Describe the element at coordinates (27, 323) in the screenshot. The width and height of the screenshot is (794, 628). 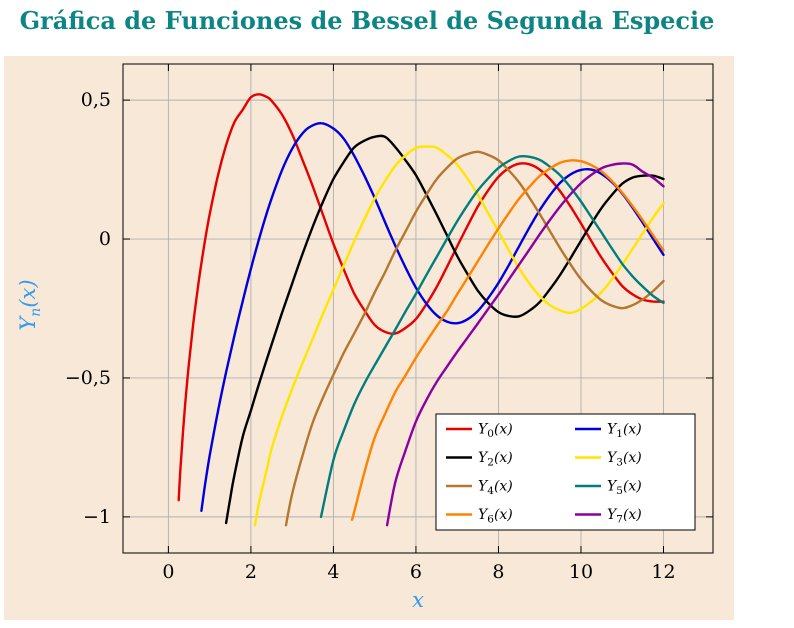
I see `y-axis-label-base: Y` at that location.